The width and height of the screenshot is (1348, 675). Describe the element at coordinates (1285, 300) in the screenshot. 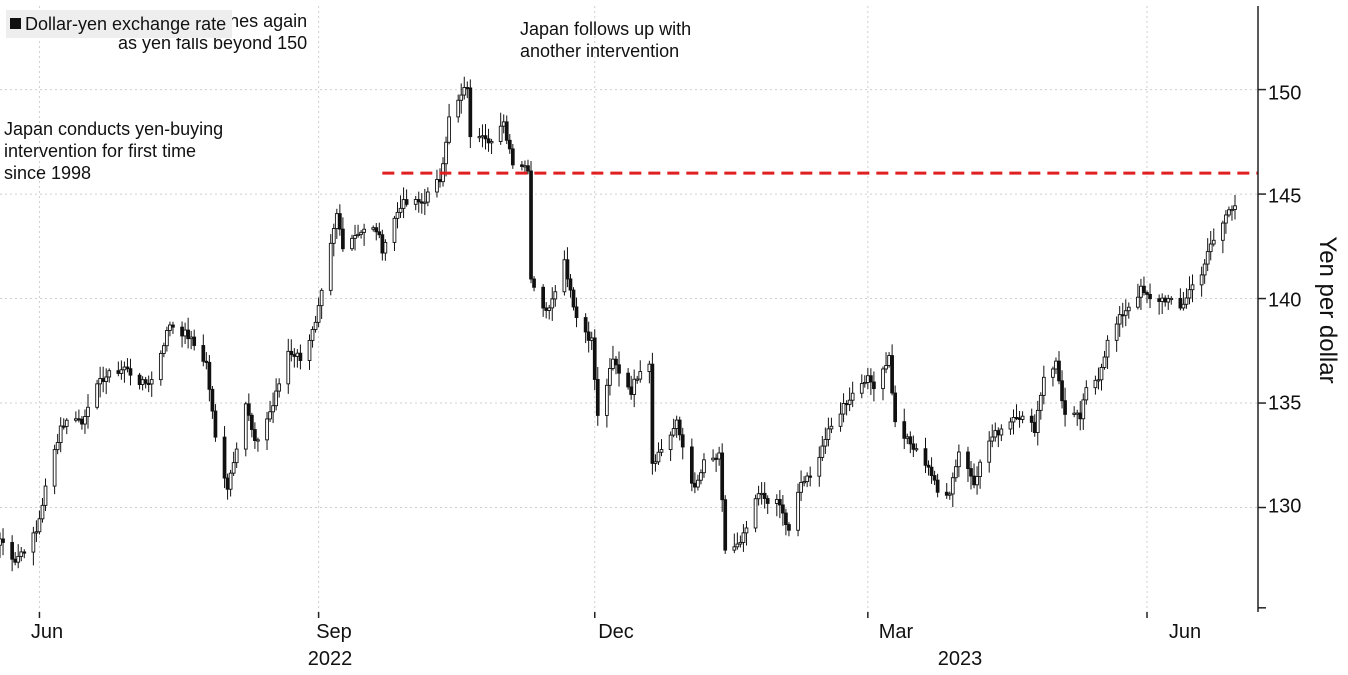

I see `y-tick-label: 140` at that location.